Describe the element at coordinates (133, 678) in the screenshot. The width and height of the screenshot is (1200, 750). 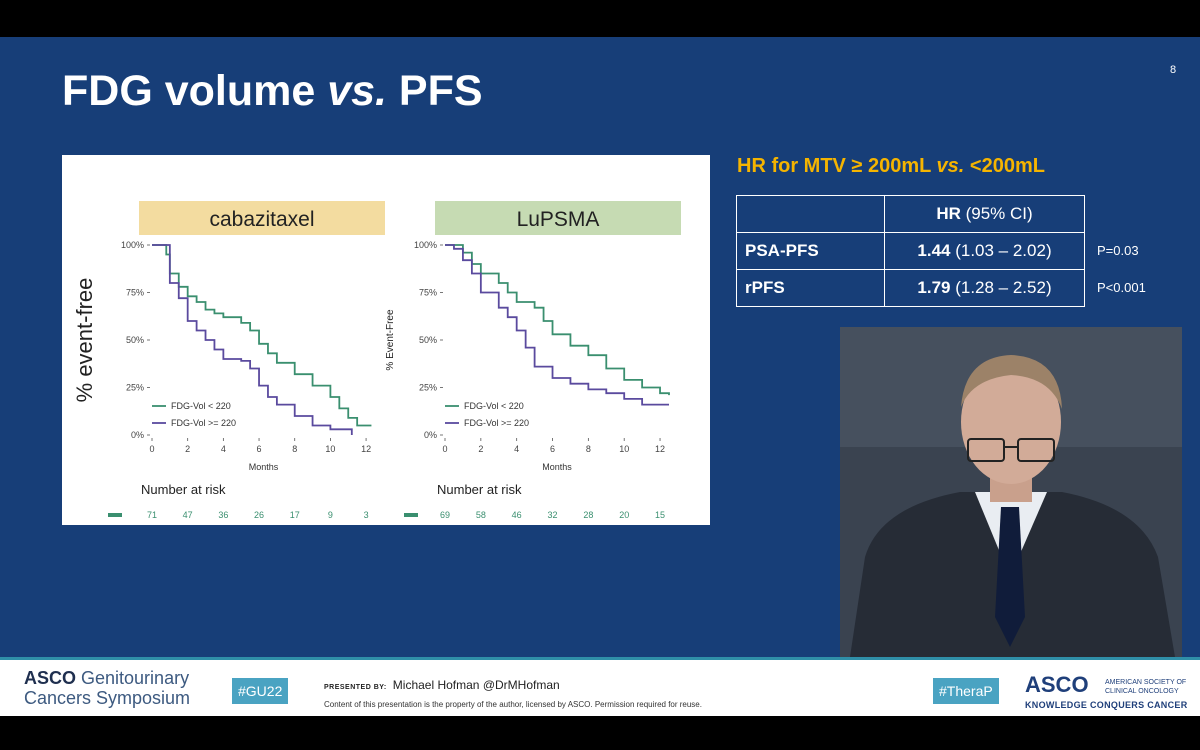
I see `brand-line1: Genitourinary` at that location.